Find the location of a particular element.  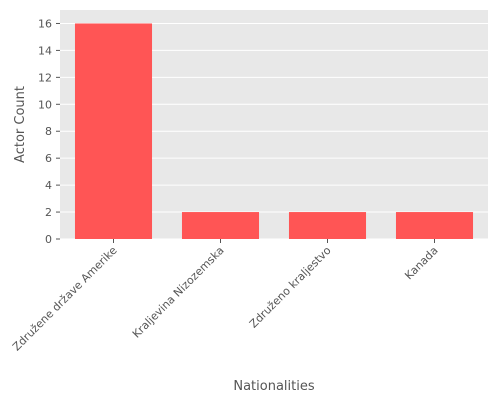

x-tick-label: Kraljevina Nizozemska is located at coordinates (178, 292).